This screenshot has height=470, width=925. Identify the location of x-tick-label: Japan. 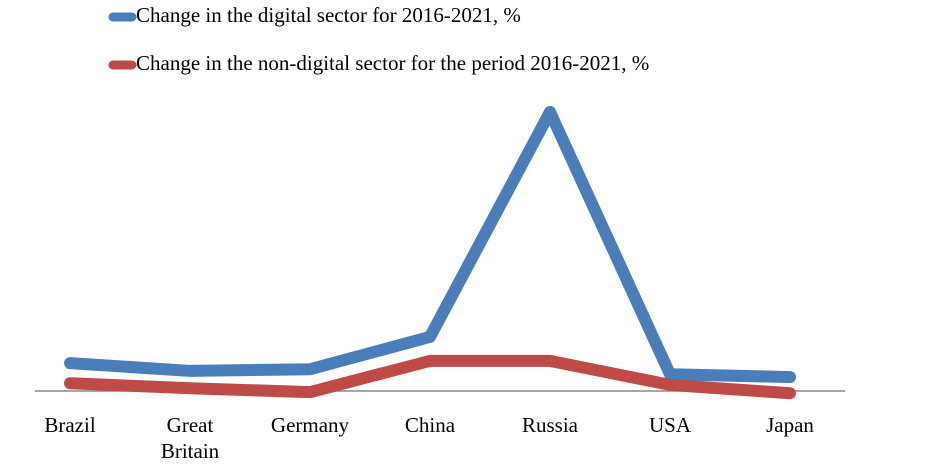
(790, 425).